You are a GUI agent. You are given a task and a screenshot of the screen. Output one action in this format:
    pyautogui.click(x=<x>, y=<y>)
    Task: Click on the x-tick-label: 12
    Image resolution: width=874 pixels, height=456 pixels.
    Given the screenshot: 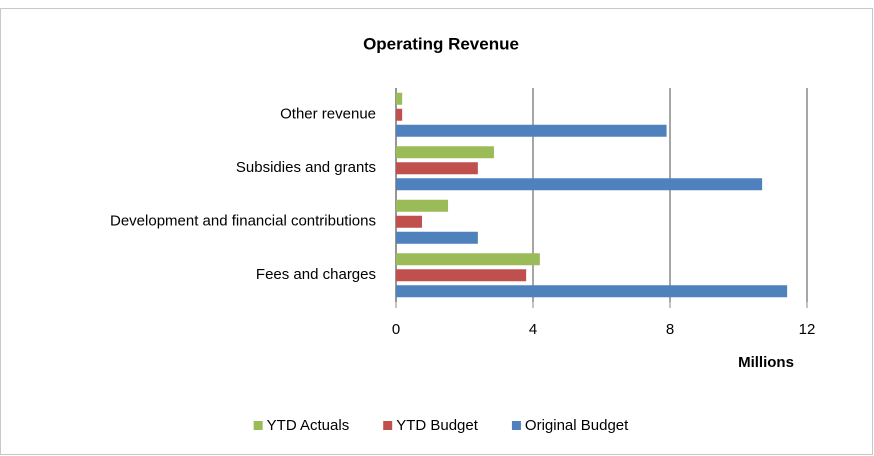 What is the action you would take?
    pyautogui.click(x=807, y=329)
    